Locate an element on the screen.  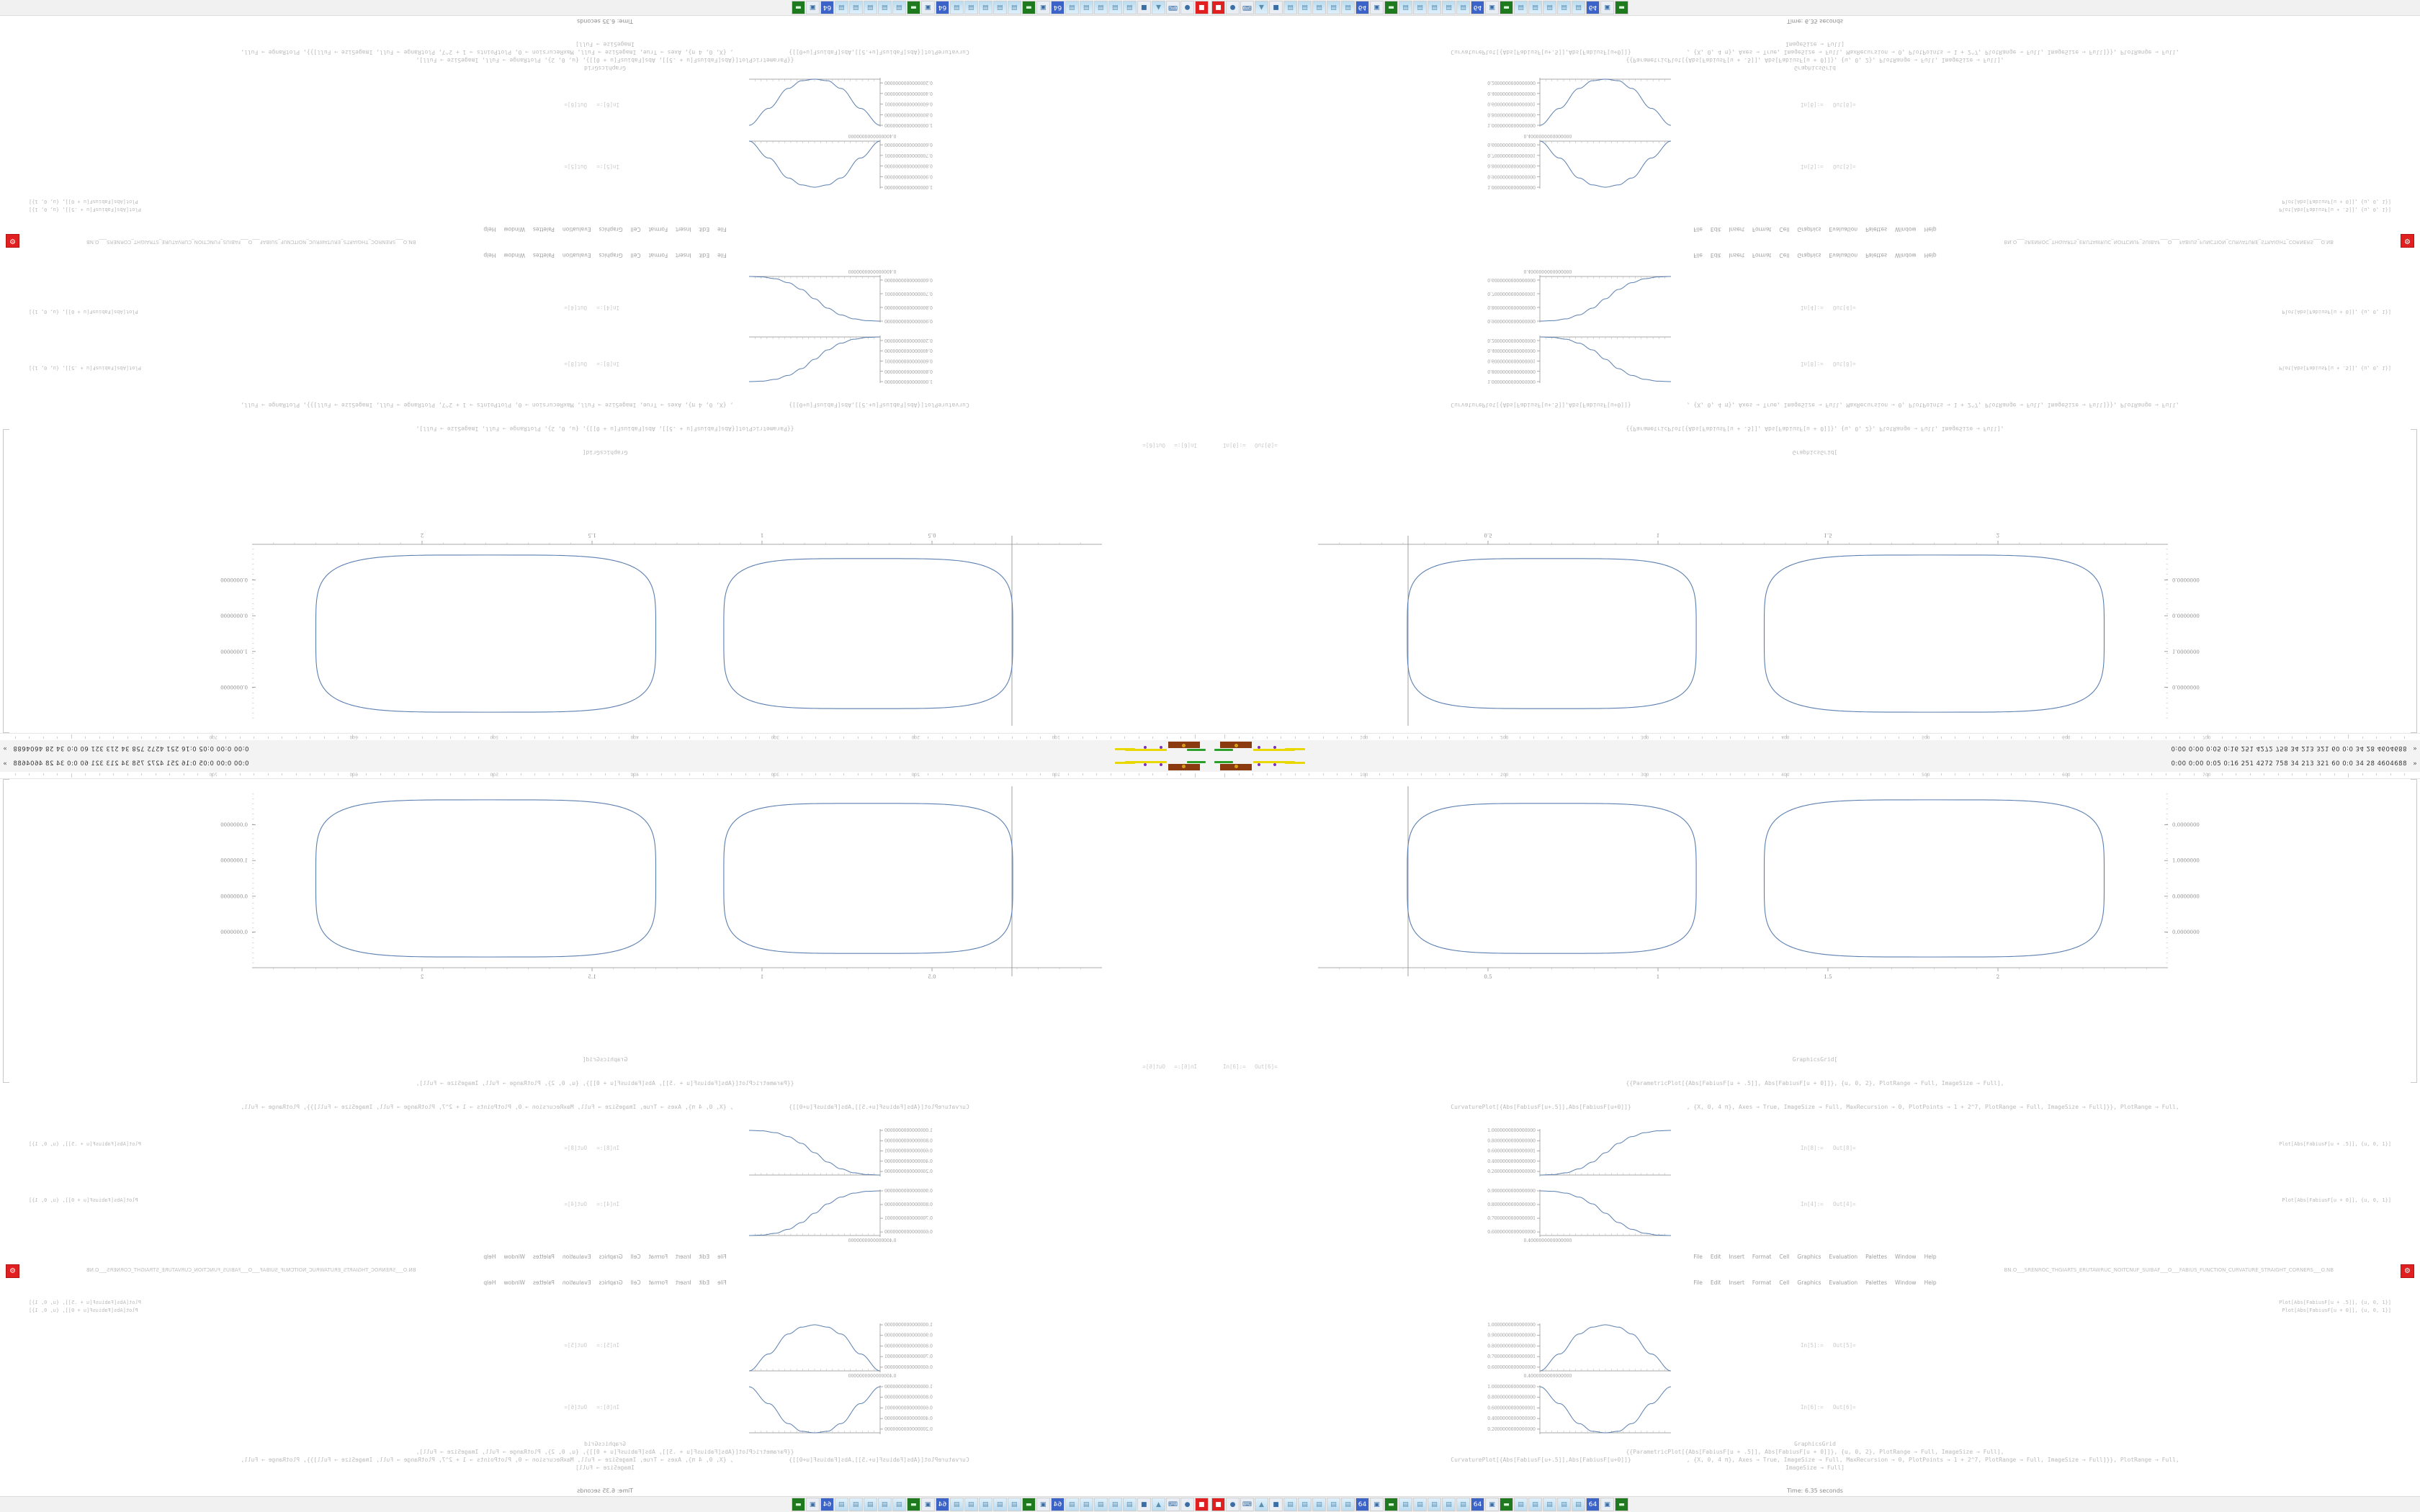
cell-bracket-upper is located at coordinates (2414, 931).